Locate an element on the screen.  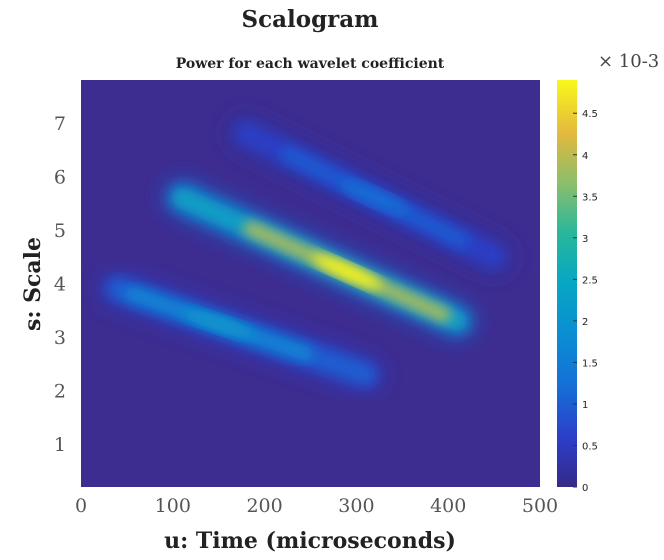
colorbar-tick-label: 3 is located at coordinates (585, 239).